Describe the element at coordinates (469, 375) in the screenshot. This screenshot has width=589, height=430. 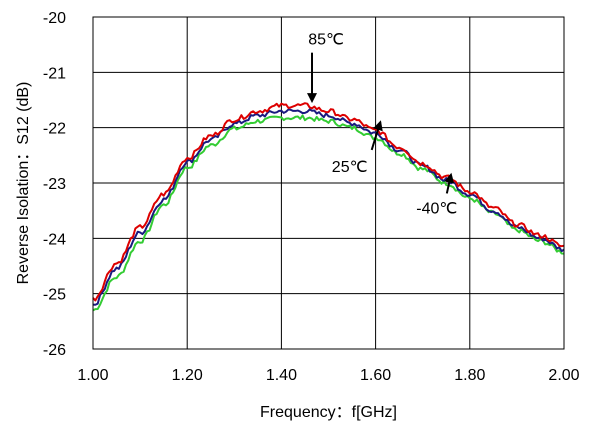
I see `x-tick-label: 1.80` at that location.